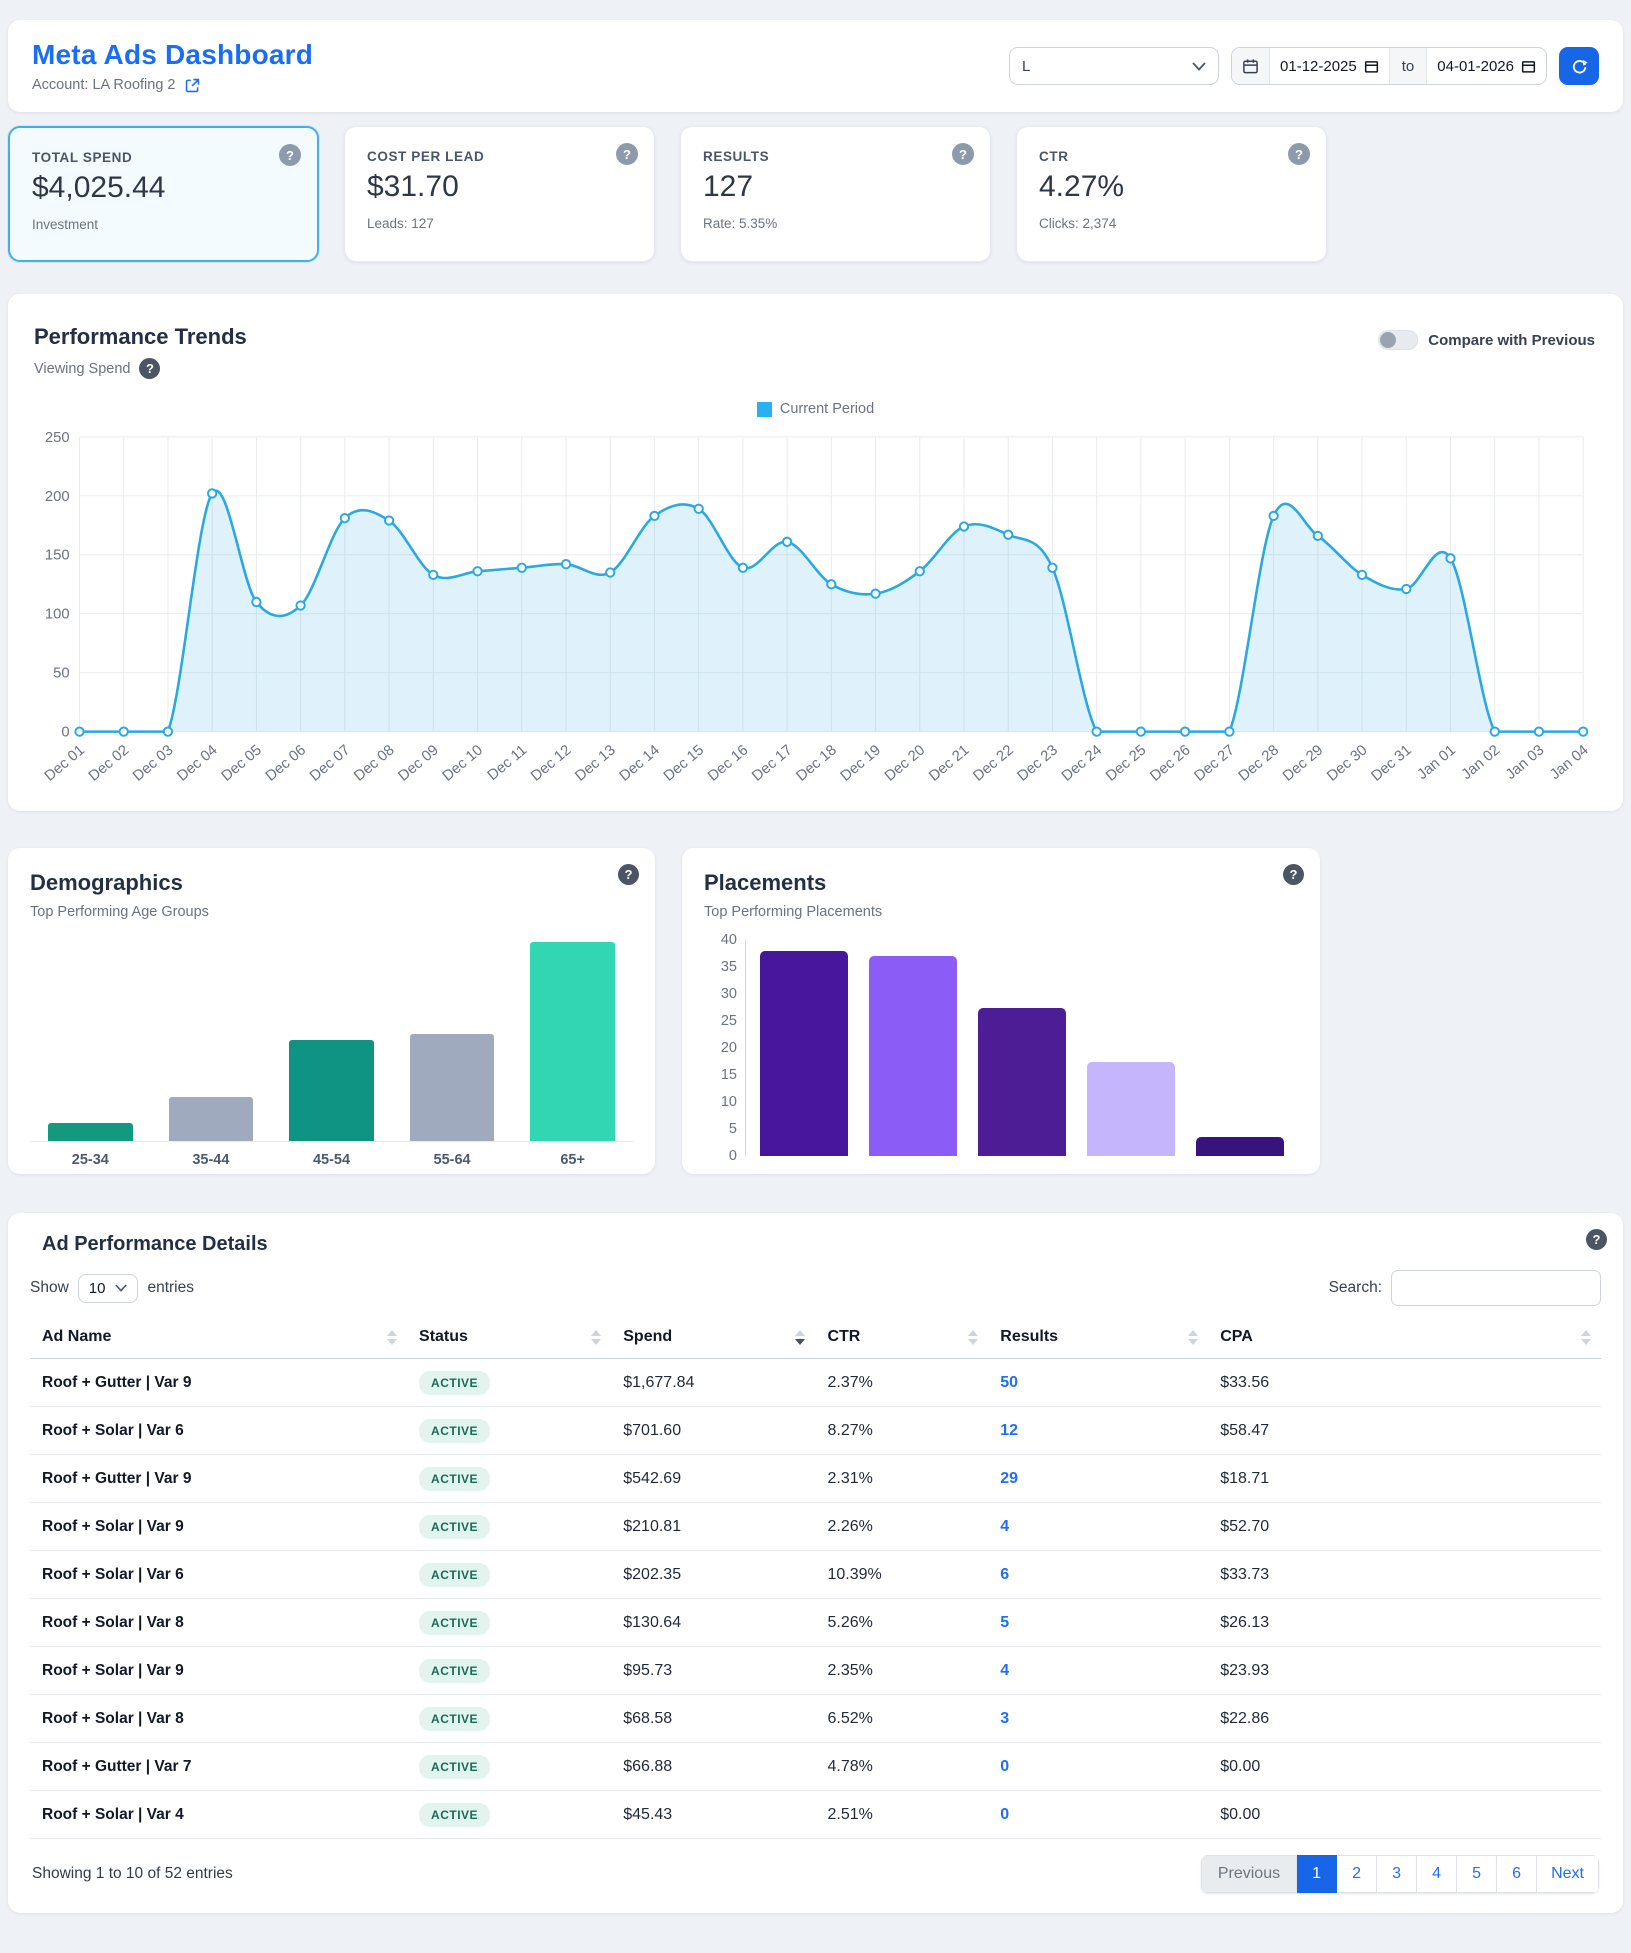 This screenshot has height=1953, width=1631. What do you see at coordinates (713, 1338) in the screenshot?
I see `column-header-spend: Spend` at bounding box center [713, 1338].